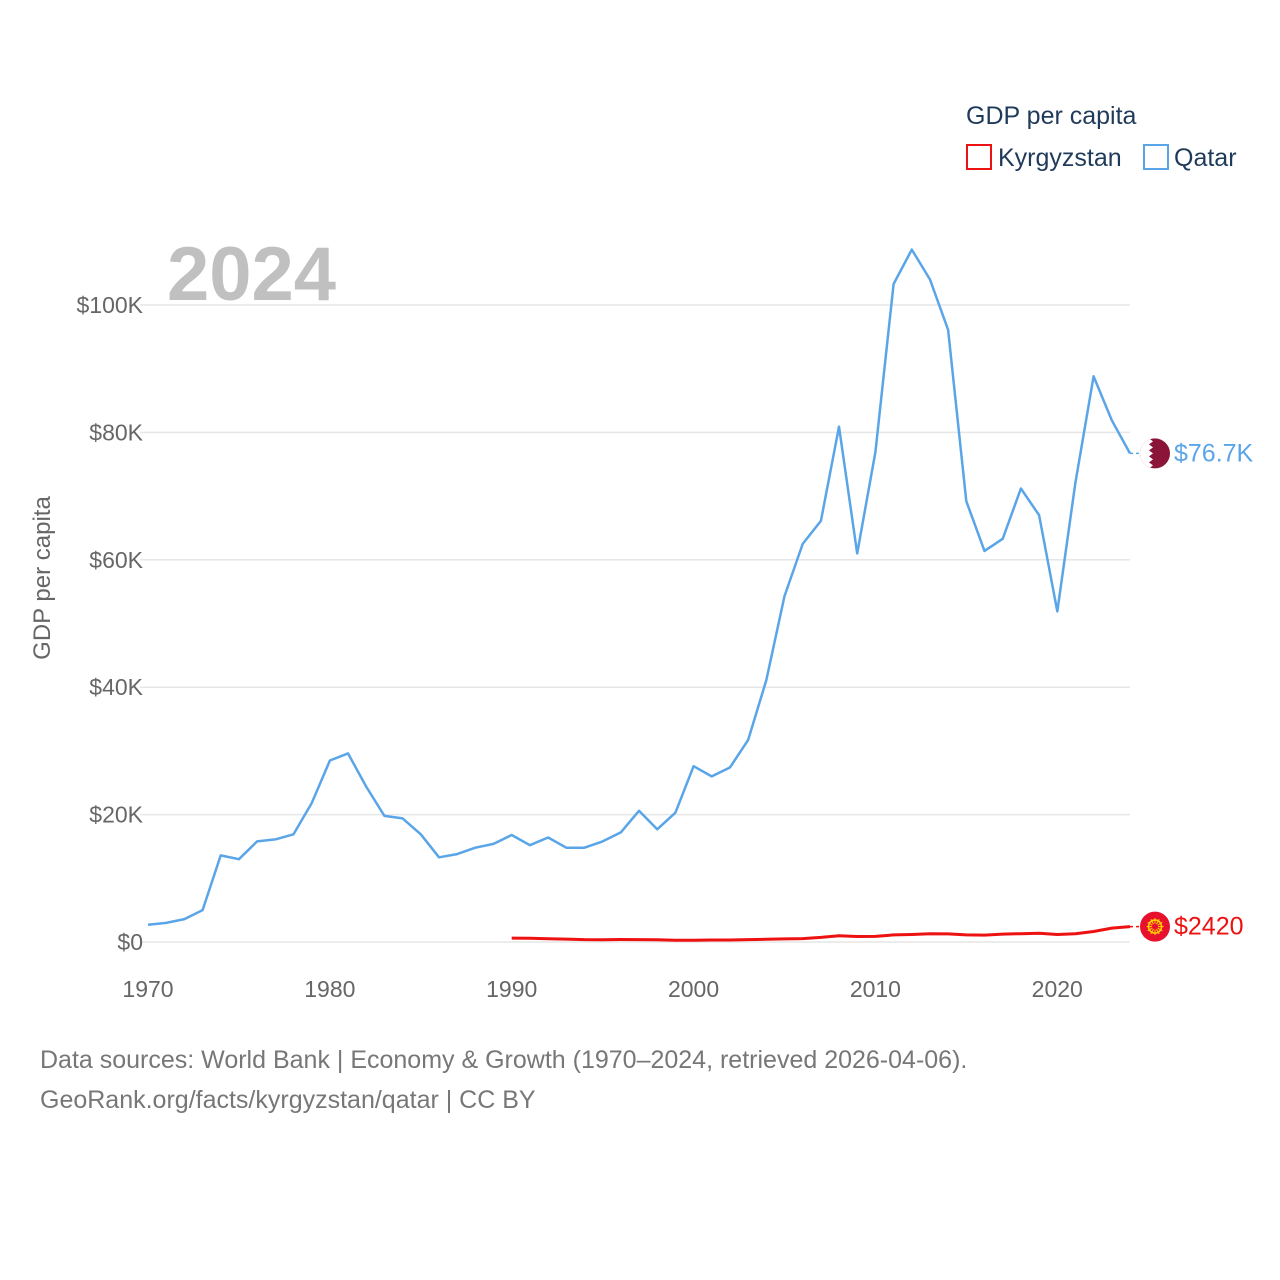 The image size is (1280, 1280). What do you see at coordinates (1060, 158) in the screenshot?
I see `legend-label-kyrgyzstan: Kyrgyzstan` at bounding box center [1060, 158].